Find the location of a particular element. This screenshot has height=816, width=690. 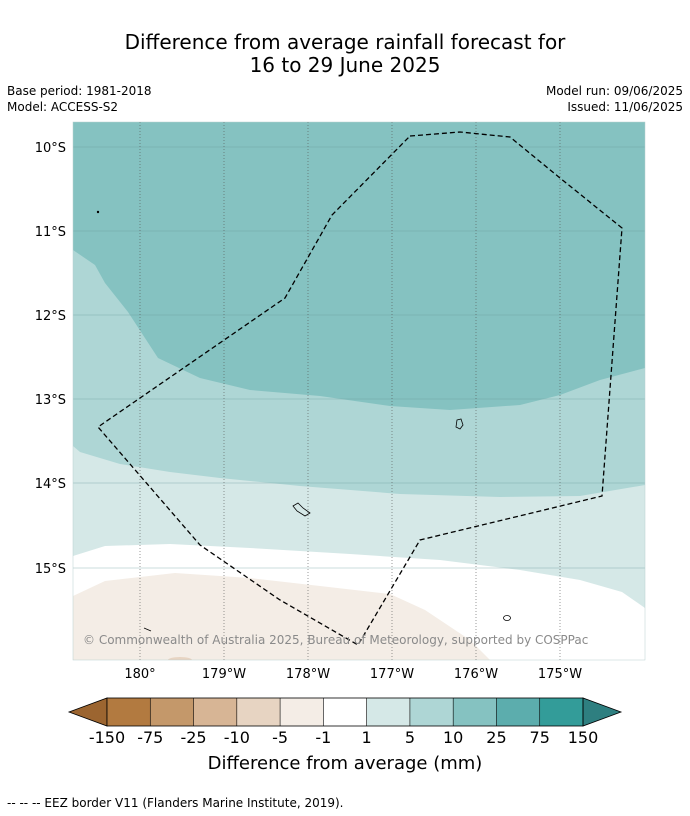

colorbar-tick-label: 25 is located at coordinates (496, 737).